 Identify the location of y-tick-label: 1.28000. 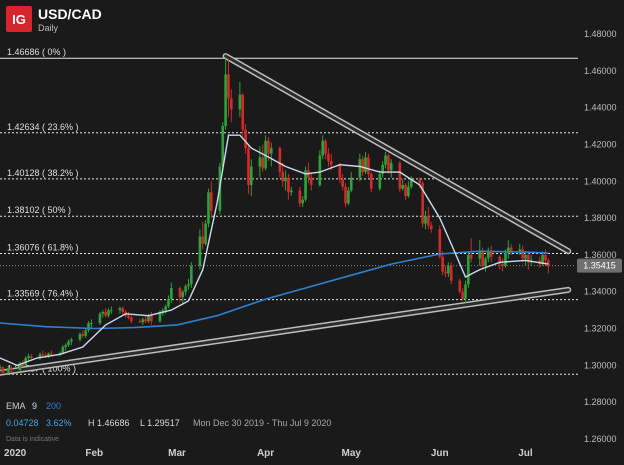
(600, 402).